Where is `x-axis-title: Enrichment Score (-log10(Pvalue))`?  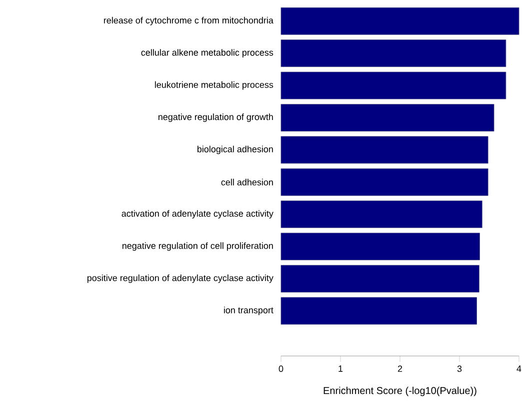
x-axis-title: Enrichment Score (-log10(Pvalue)) is located at coordinates (400, 391).